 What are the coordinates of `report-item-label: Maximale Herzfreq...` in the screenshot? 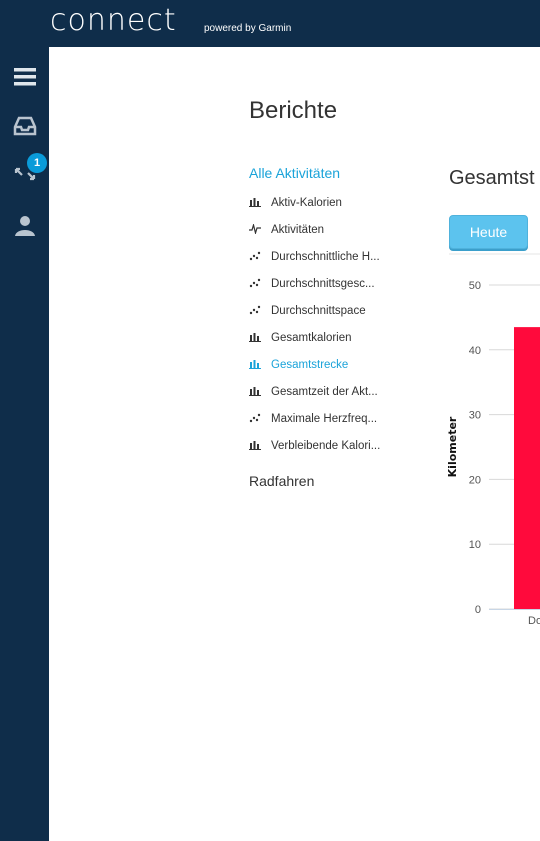 It's located at (324, 419).